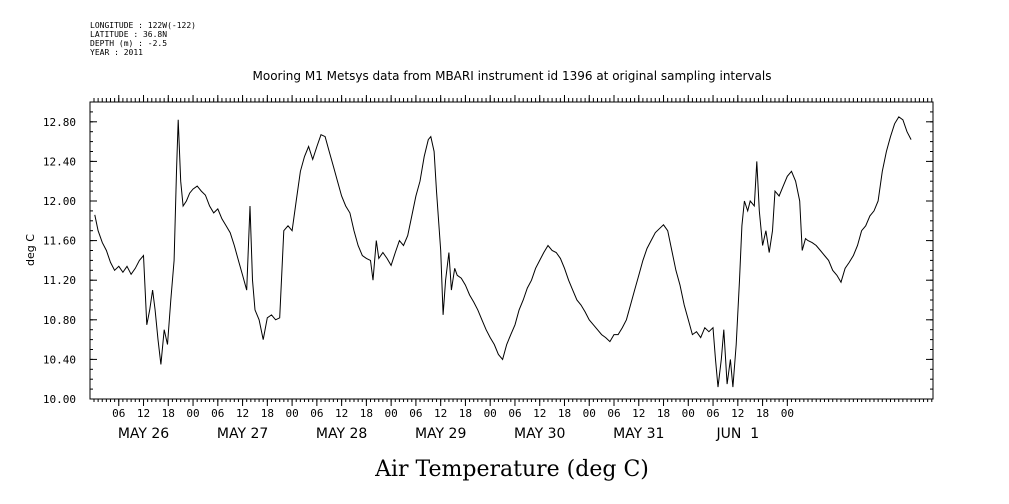 The height and width of the screenshot is (504, 1009). I want to click on year-text: YEAR : 2011, so click(116, 52).